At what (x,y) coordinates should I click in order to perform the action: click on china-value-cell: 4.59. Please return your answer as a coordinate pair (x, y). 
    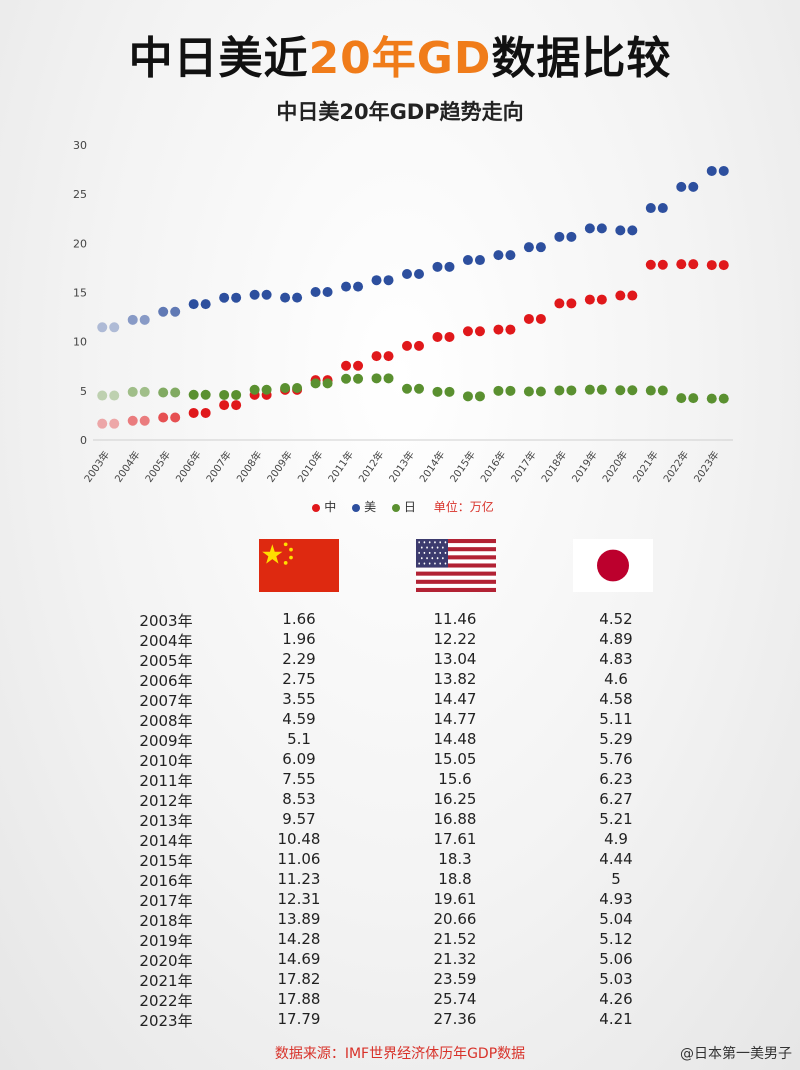
    Looking at the image, I should click on (299, 719).